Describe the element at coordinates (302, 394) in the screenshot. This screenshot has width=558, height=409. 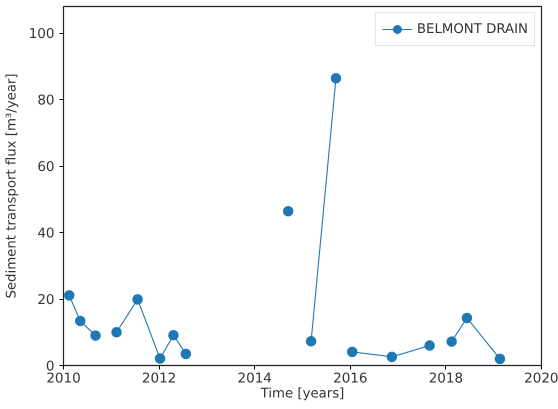
I see `x-axis-title: Time [years]` at that location.